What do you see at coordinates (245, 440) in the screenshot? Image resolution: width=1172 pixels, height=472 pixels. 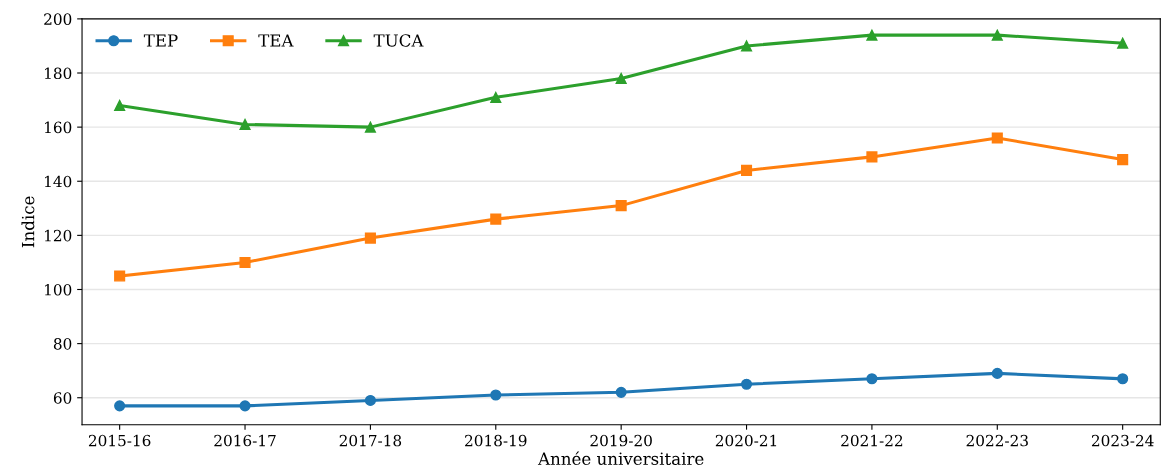 I see `x-tick-label: 2016-17` at bounding box center [245, 440].